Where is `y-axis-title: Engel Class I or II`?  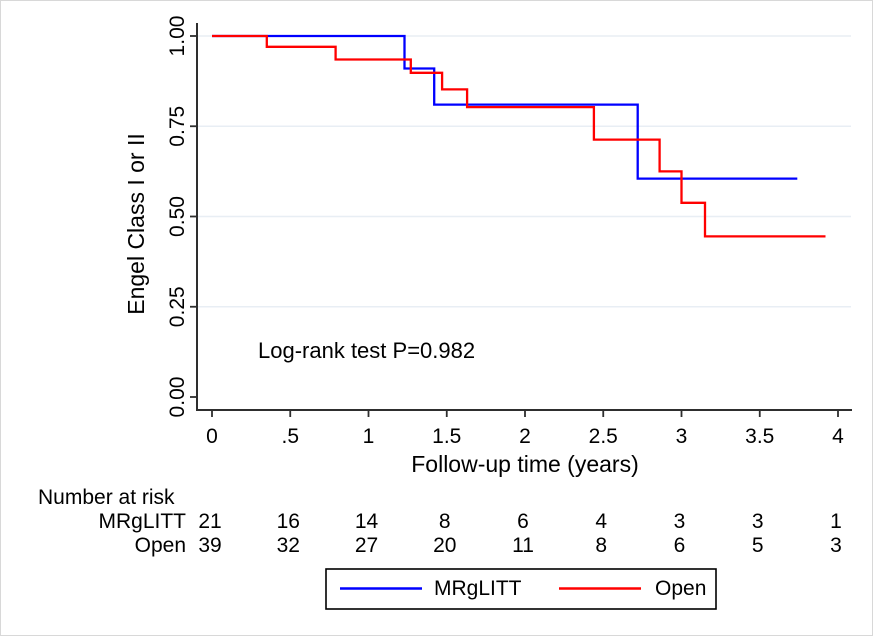 y-axis-title: Engel Class I or II is located at coordinates (136, 224).